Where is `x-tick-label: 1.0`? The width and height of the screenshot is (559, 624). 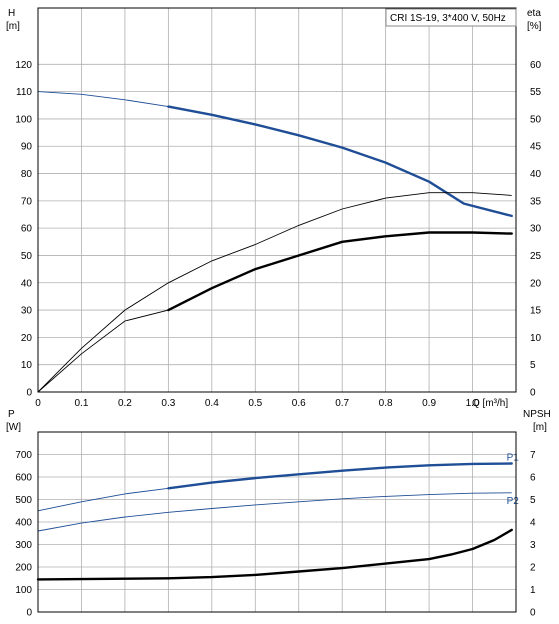
x-tick-label: 1.0 is located at coordinates (473, 403).